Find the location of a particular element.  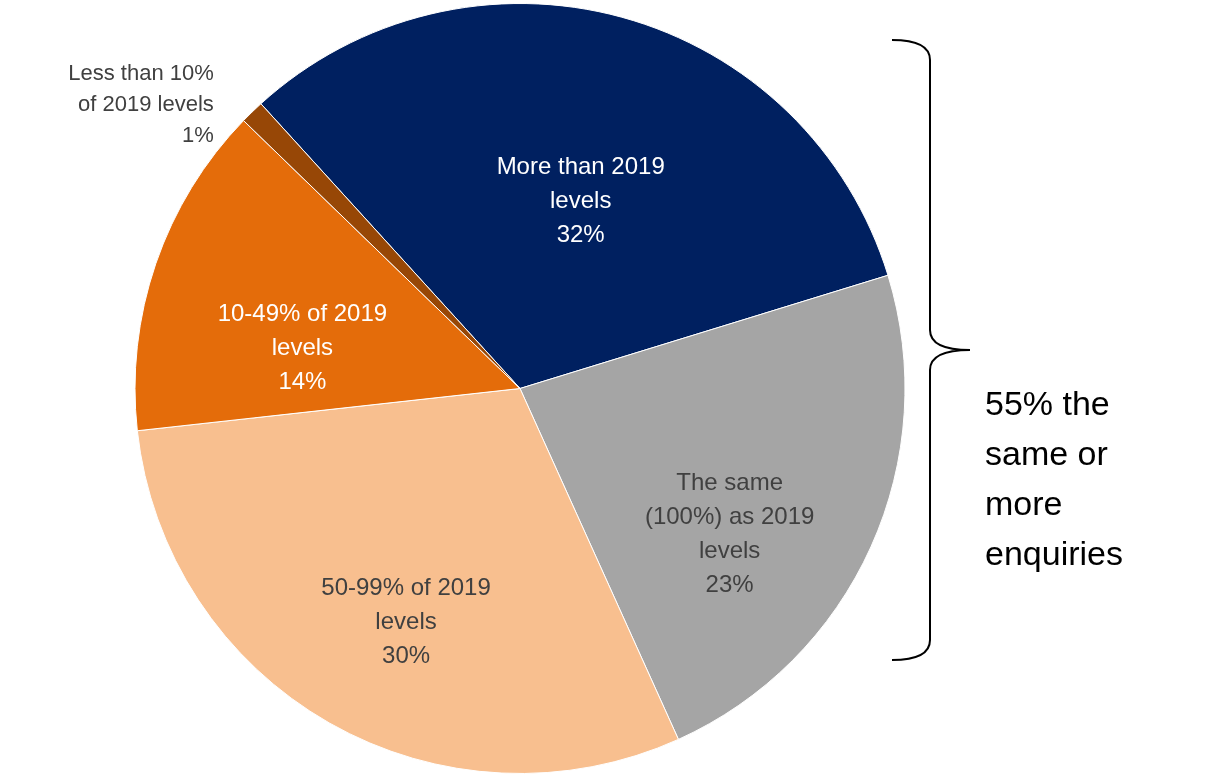

data-label: 30% is located at coordinates (406, 655).